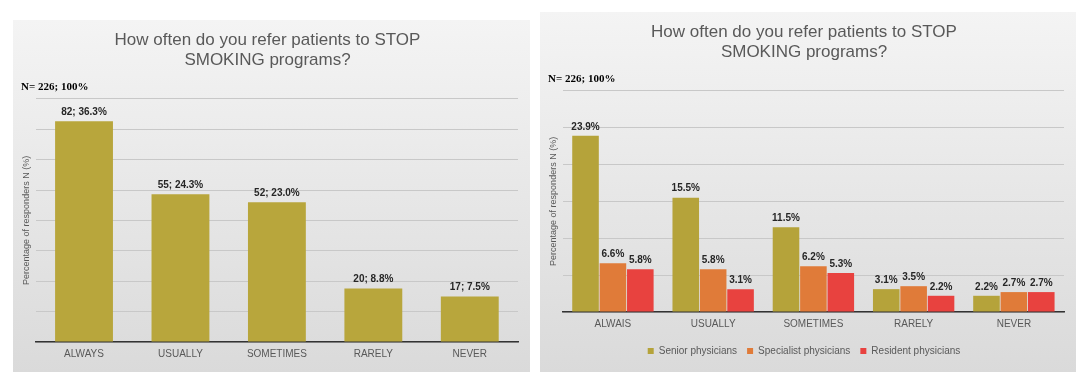  What do you see at coordinates (786, 217) in the screenshot?
I see `data-label: 11.5%` at bounding box center [786, 217].